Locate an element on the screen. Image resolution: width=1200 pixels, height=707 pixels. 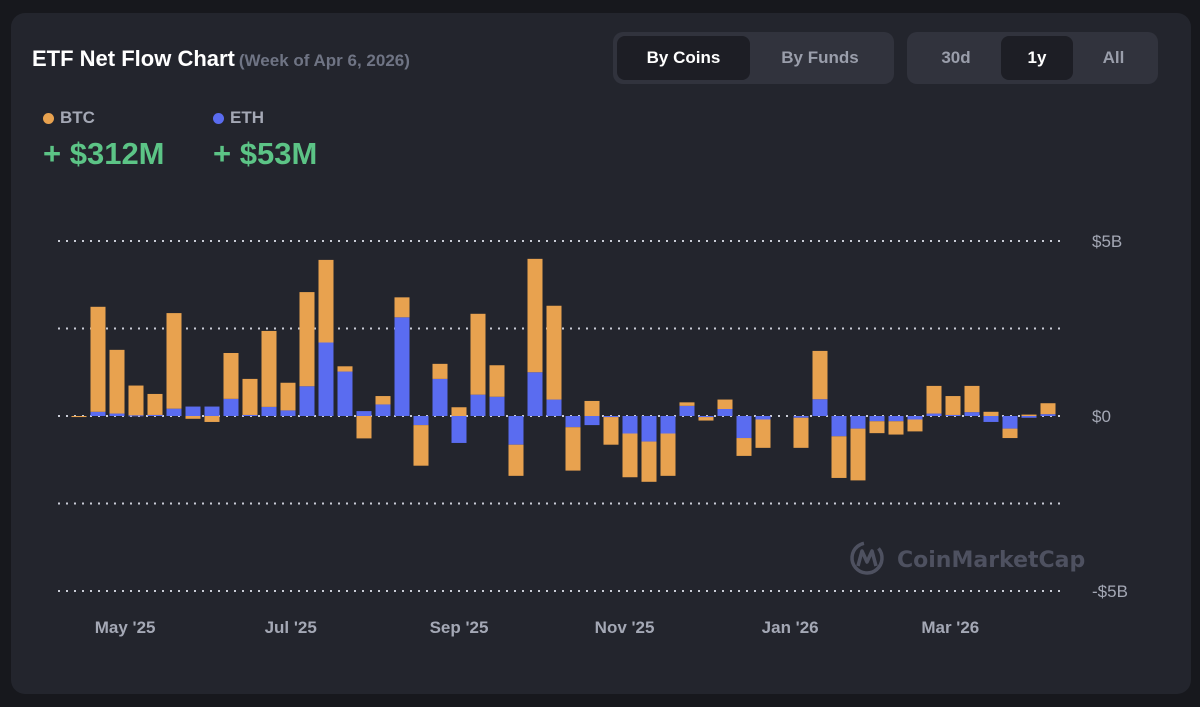
by-coins-button: By Coins is located at coordinates (683, 58).